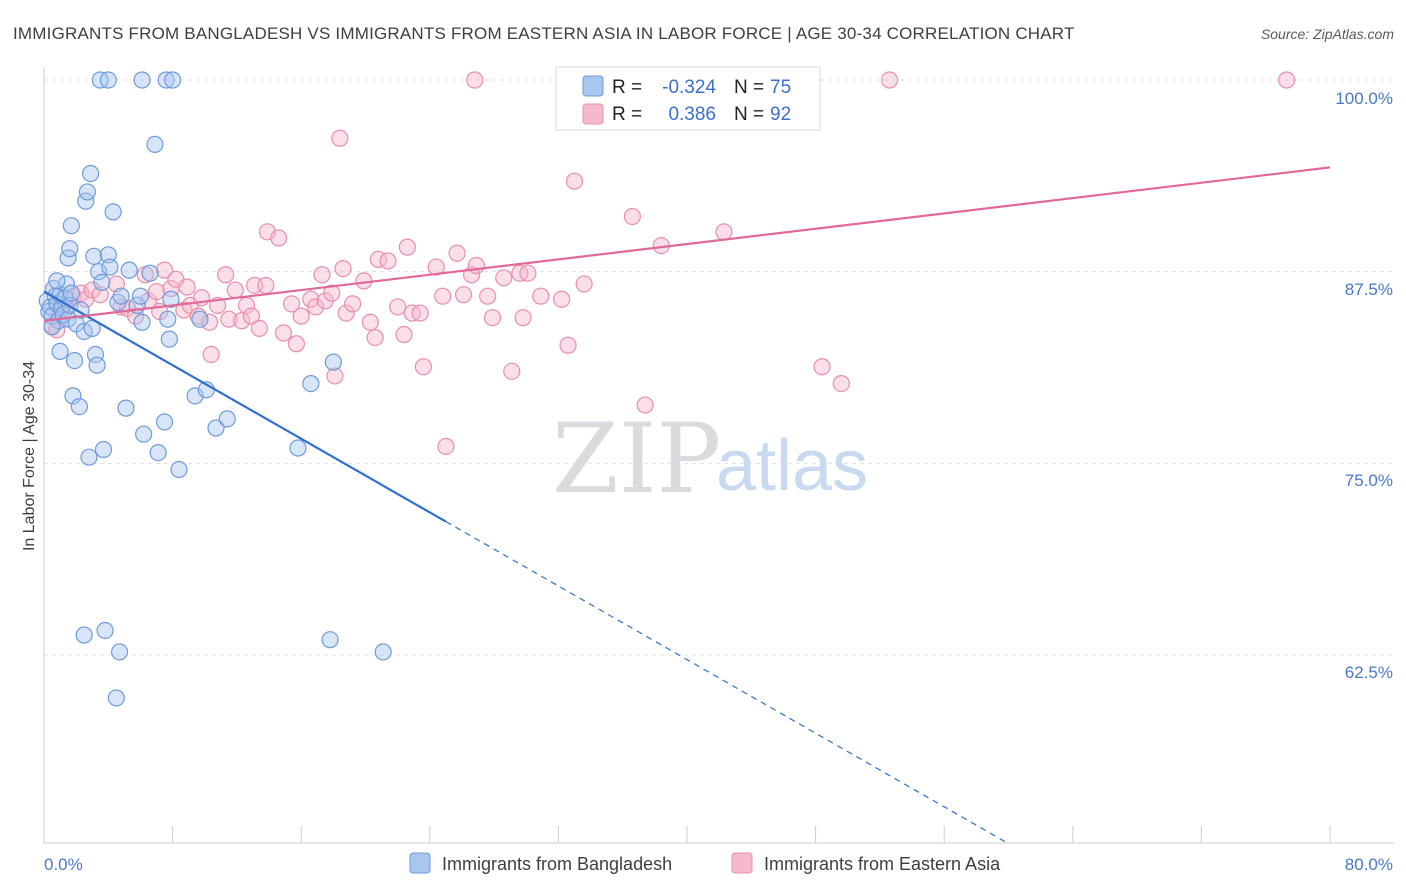  I want to click on chart-source: Source: ZipAtlas.com, so click(1327, 34).